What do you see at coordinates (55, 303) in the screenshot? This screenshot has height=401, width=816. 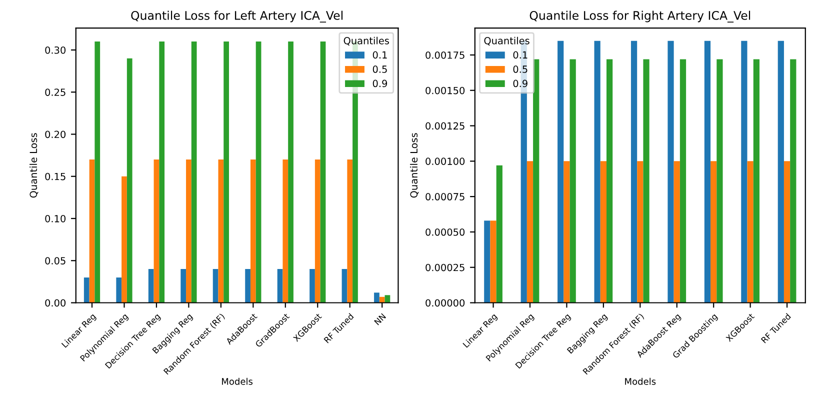 I see `y-tick-label: 0.00` at bounding box center [55, 303].